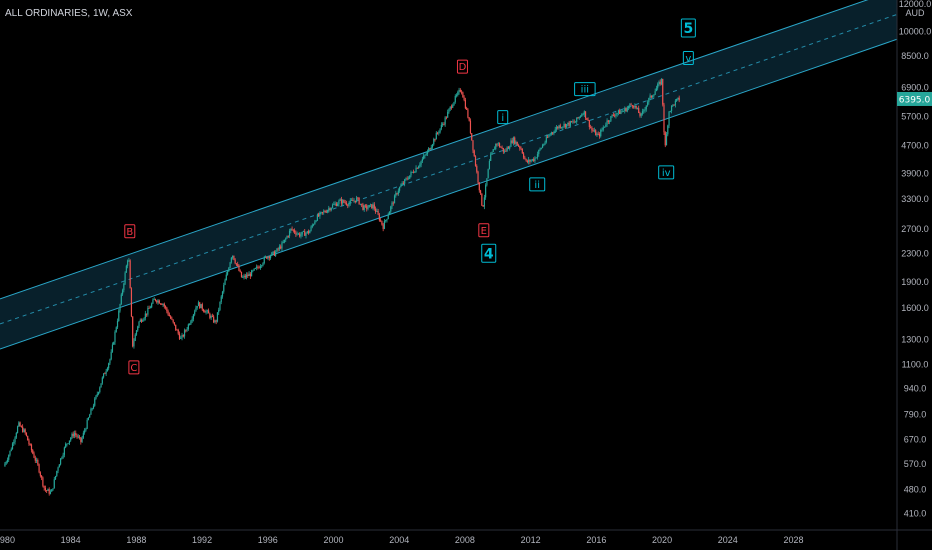  I want to click on wave-label-D: D, so click(462, 66).